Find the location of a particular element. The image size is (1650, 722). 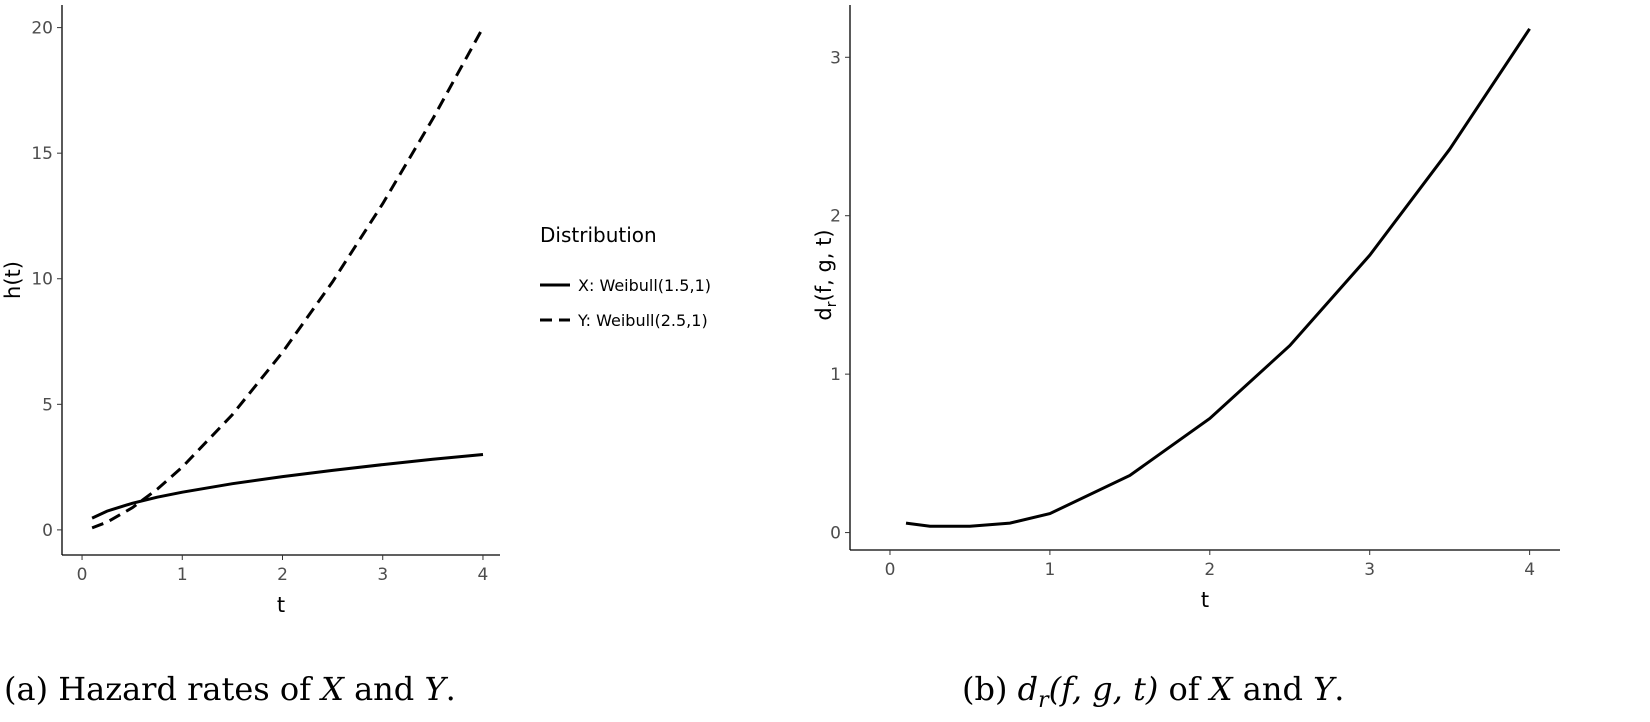

y-axis-title: dr(f, g, t) is located at coordinates (826, 274).